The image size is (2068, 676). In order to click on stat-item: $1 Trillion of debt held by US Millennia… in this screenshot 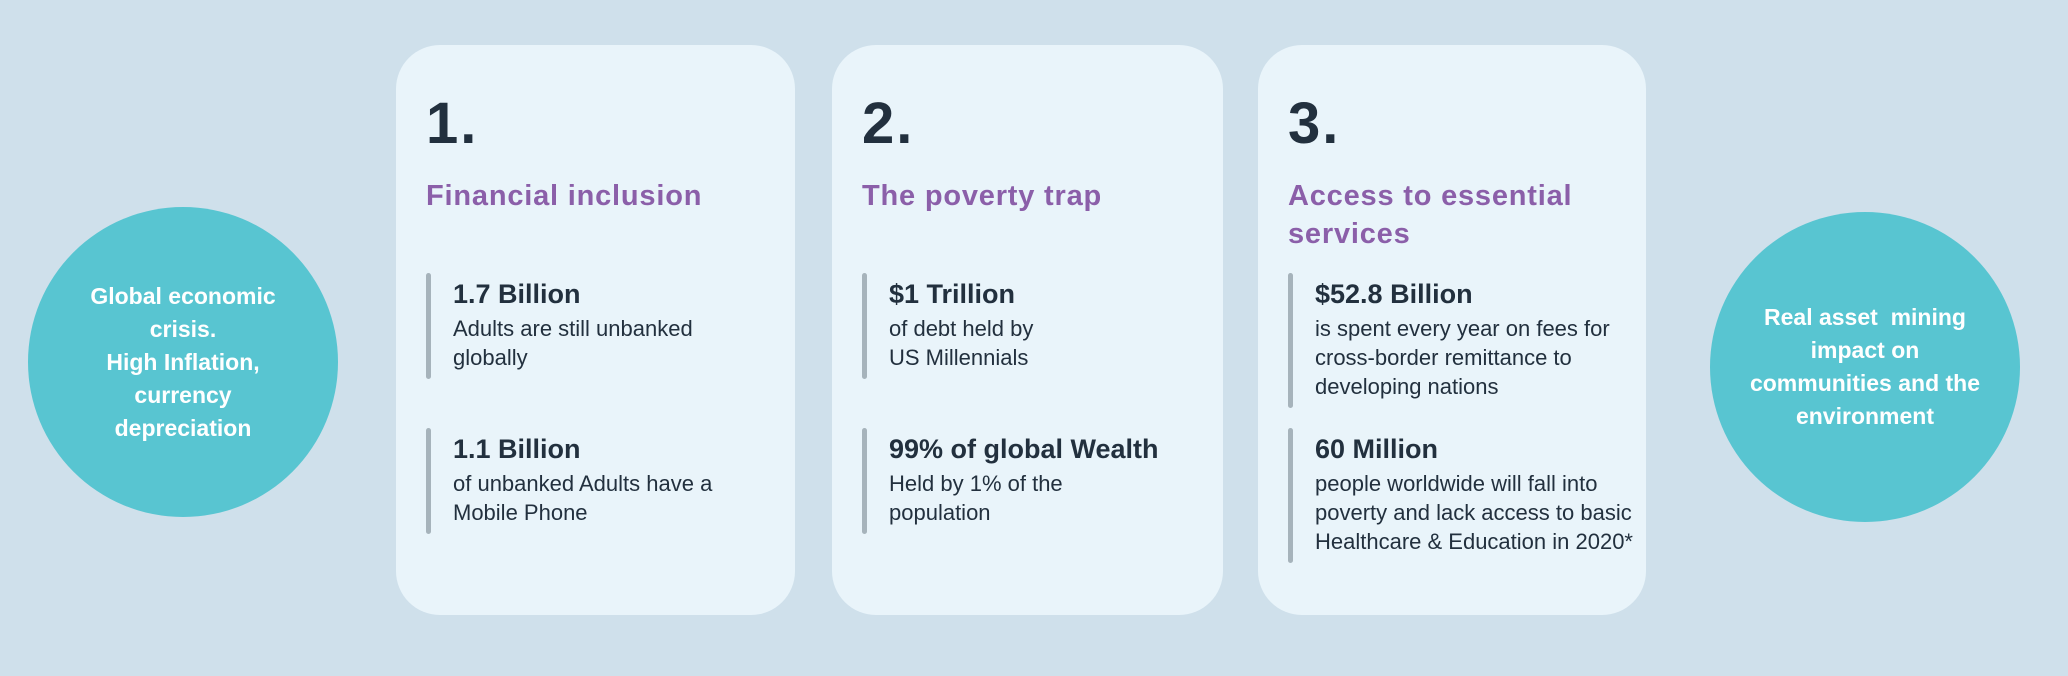, I will do `click(1039, 326)`.